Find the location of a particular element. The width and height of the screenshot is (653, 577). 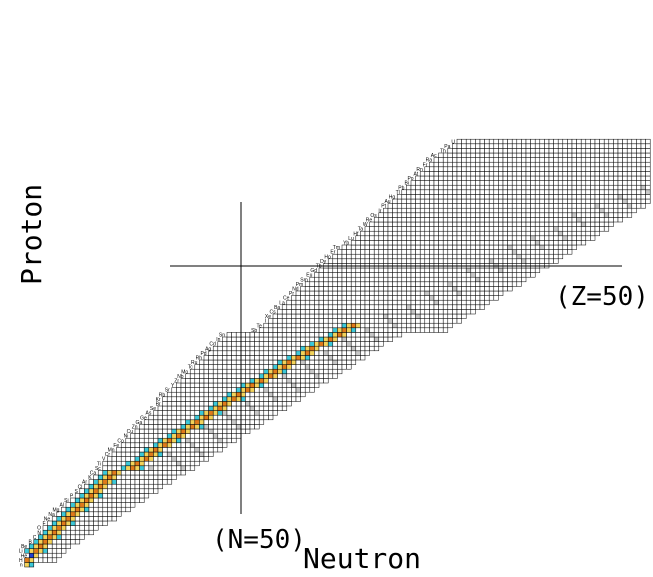

element-label: Hf is located at coordinates (356, 234).